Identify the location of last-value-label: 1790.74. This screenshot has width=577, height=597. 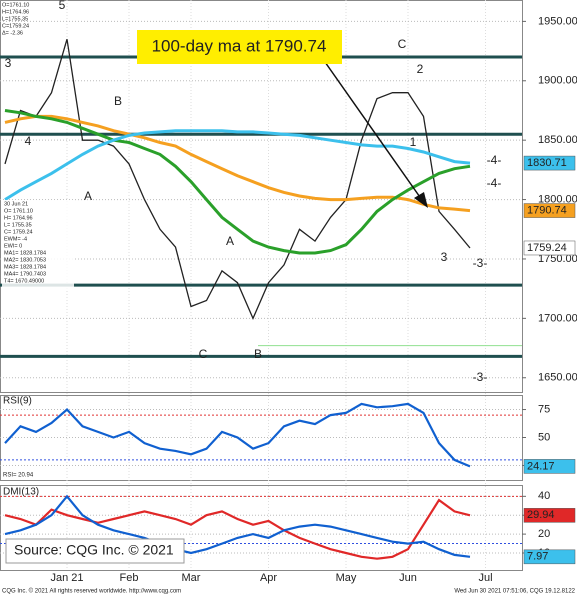
(547, 210).